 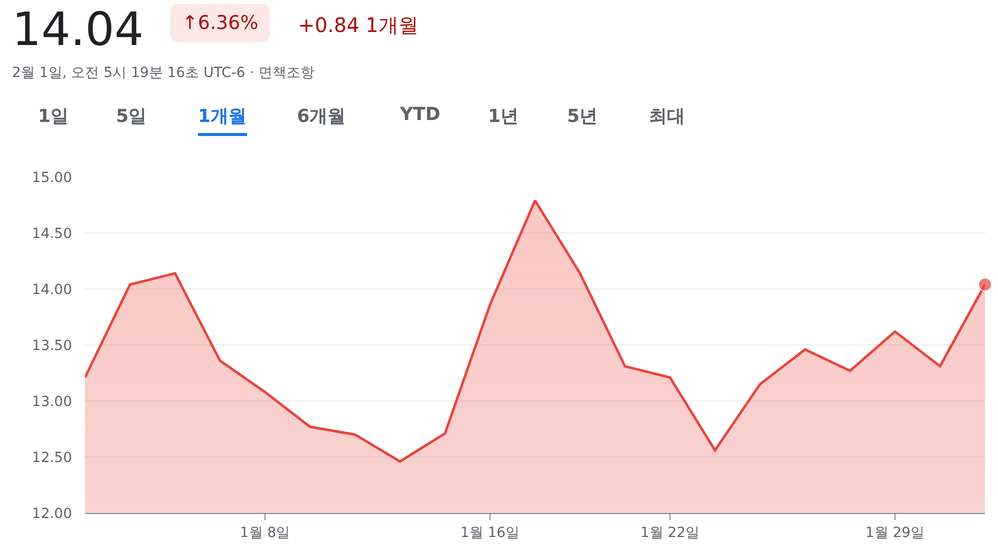 I want to click on text: 최대, so click(x=667, y=116).